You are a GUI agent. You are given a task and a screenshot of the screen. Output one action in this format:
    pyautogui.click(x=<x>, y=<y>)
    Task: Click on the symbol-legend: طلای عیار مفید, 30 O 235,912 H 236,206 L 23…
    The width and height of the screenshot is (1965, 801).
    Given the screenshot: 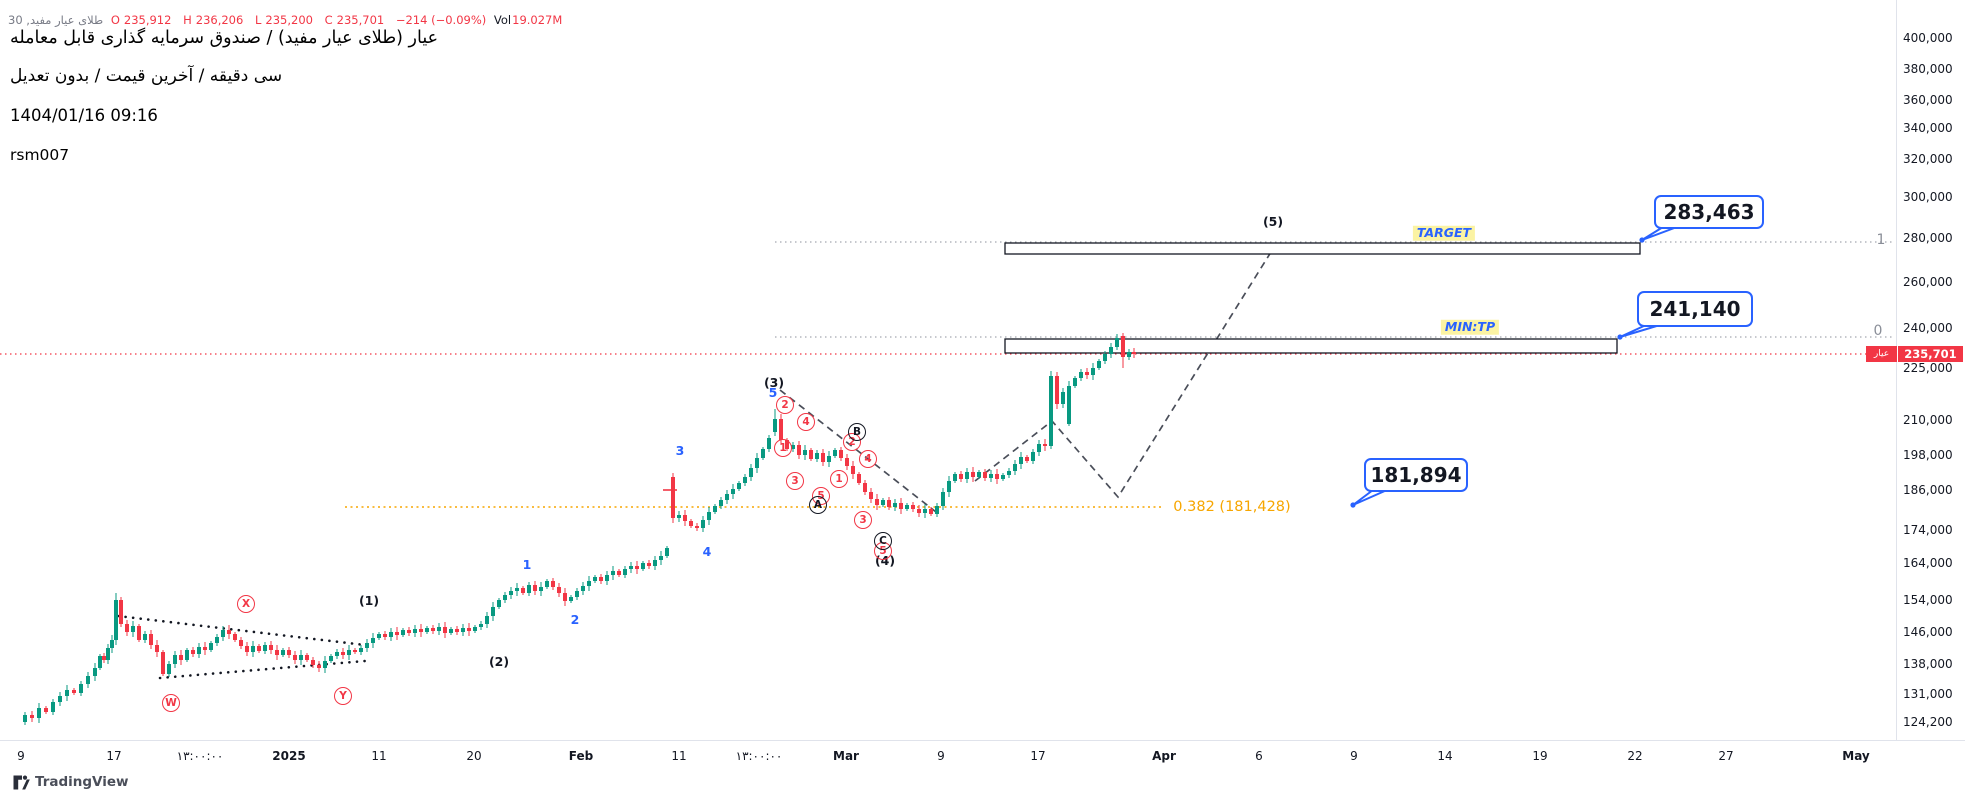 What is the action you would take?
    pyautogui.click(x=287, y=20)
    